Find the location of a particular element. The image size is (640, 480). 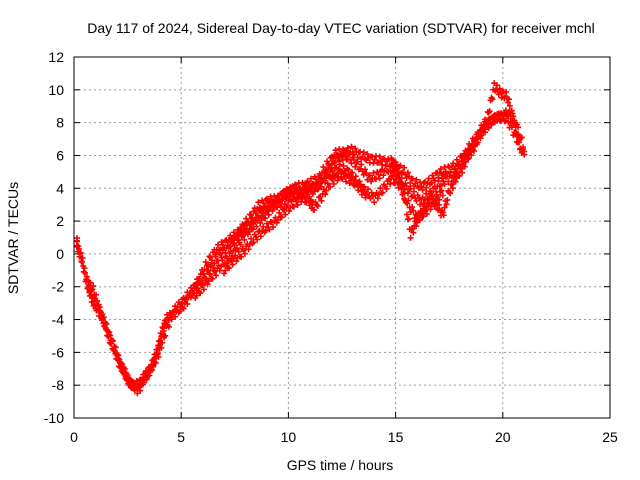

y-axis-label: SDTVAR / TECUs is located at coordinates (13, 238).